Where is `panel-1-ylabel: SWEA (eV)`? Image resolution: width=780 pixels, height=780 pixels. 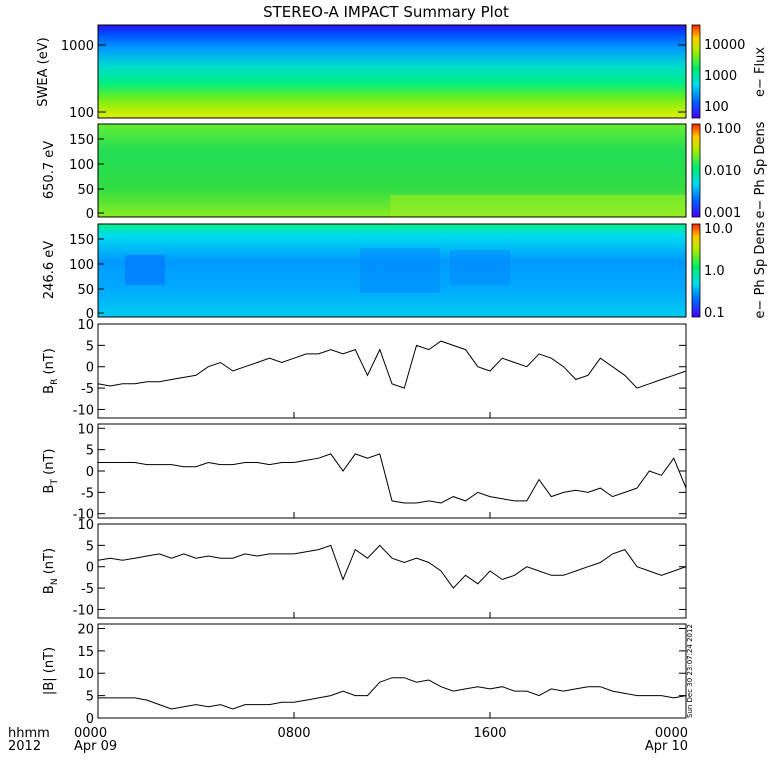
panel-1-ylabel: SWEA (eV) is located at coordinates (43, 71).